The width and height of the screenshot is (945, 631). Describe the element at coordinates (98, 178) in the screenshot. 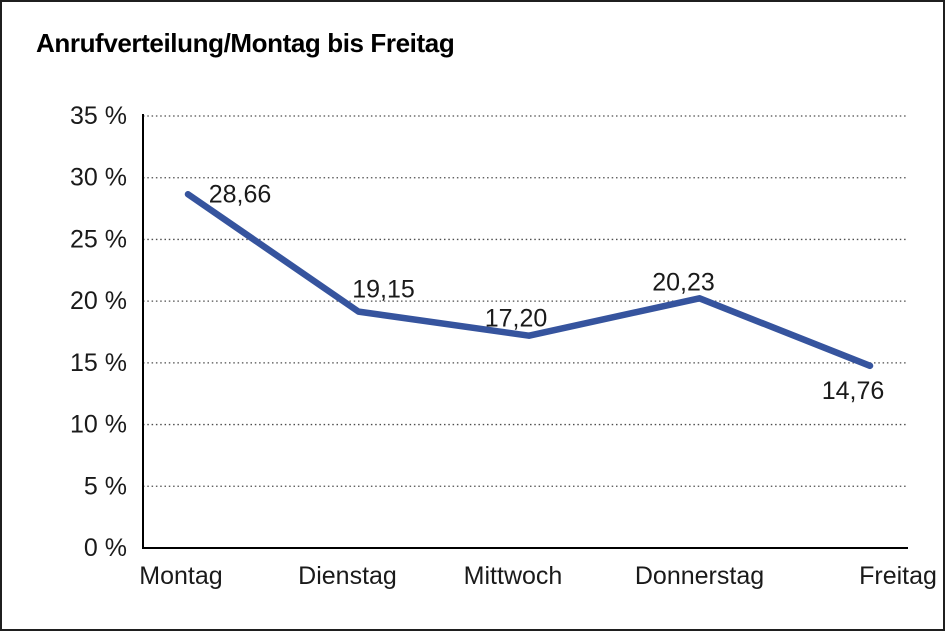

I see `y-axis-tick-label: 30 %` at that location.